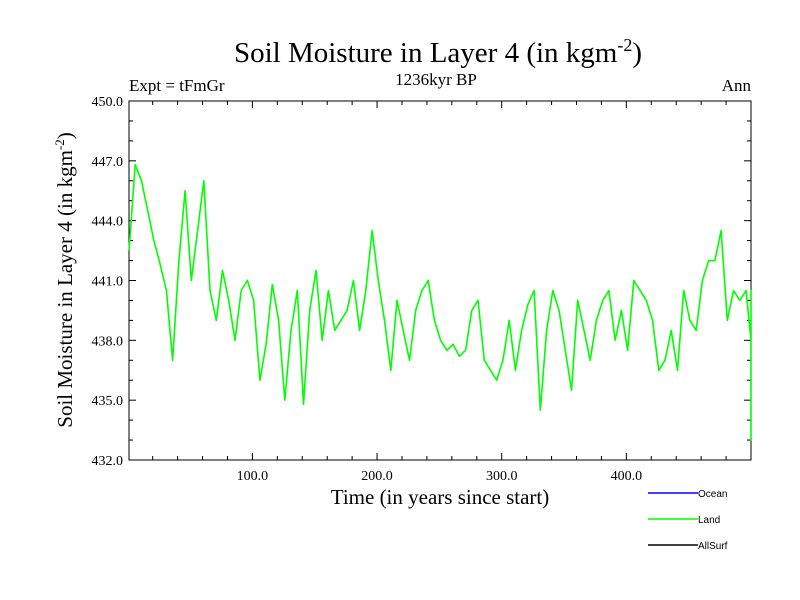  What do you see at coordinates (713, 546) in the screenshot?
I see `legend-label-allsurf: AllSurf` at bounding box center [713, 546].